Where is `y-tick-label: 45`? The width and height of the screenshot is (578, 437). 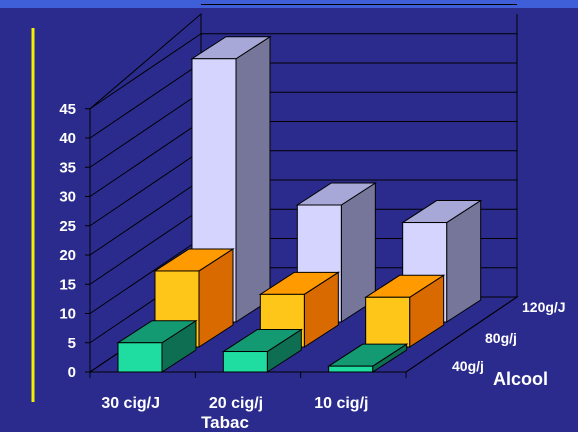 y-tick-label: 45 is located at coordinates (67, 109).